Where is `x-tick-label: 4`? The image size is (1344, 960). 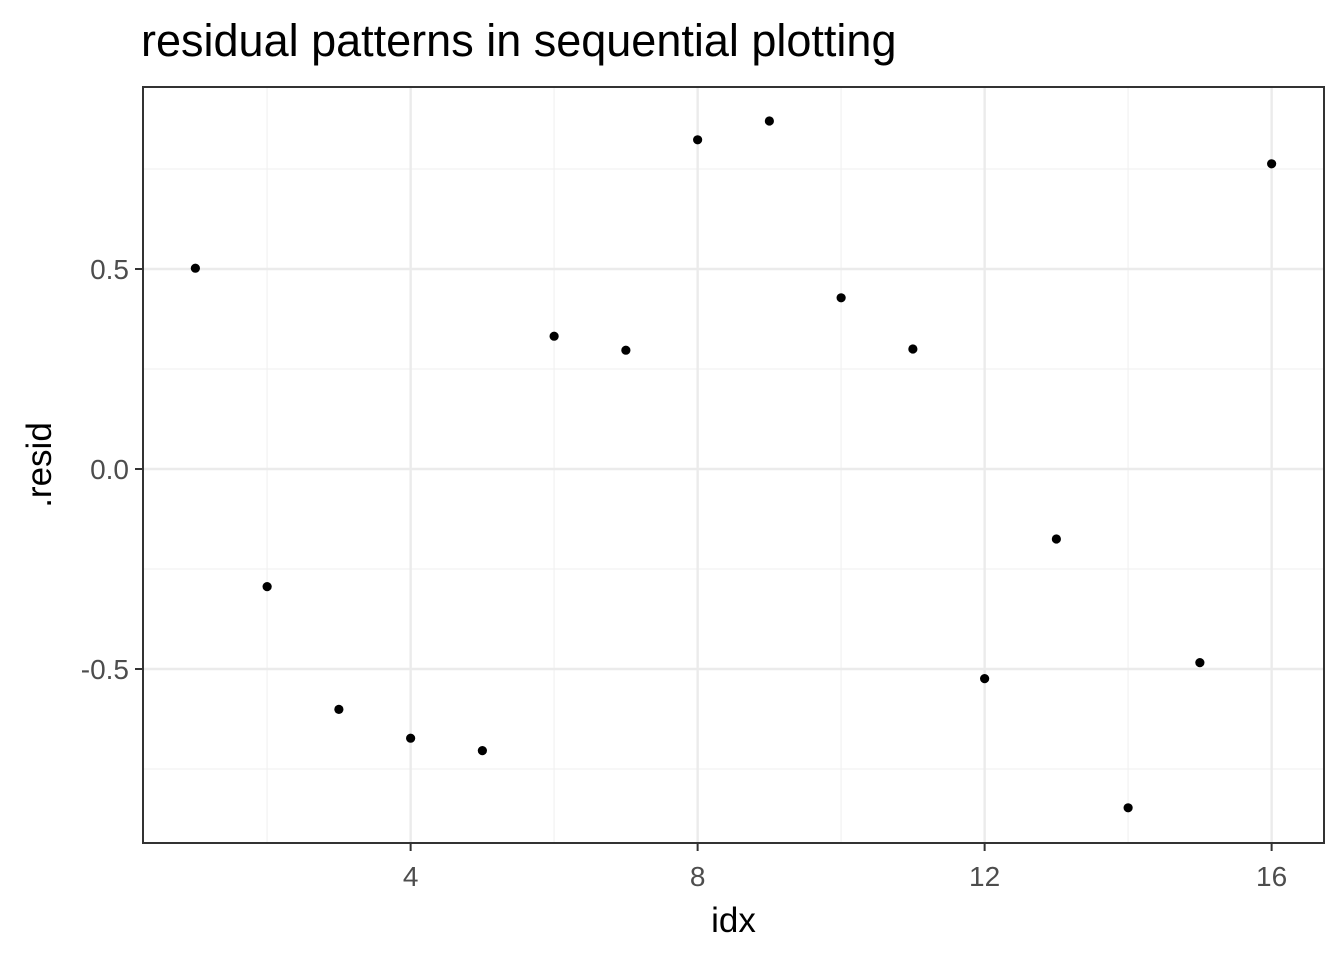 x-tick-label: 4 is located at coordinates (411, 876).